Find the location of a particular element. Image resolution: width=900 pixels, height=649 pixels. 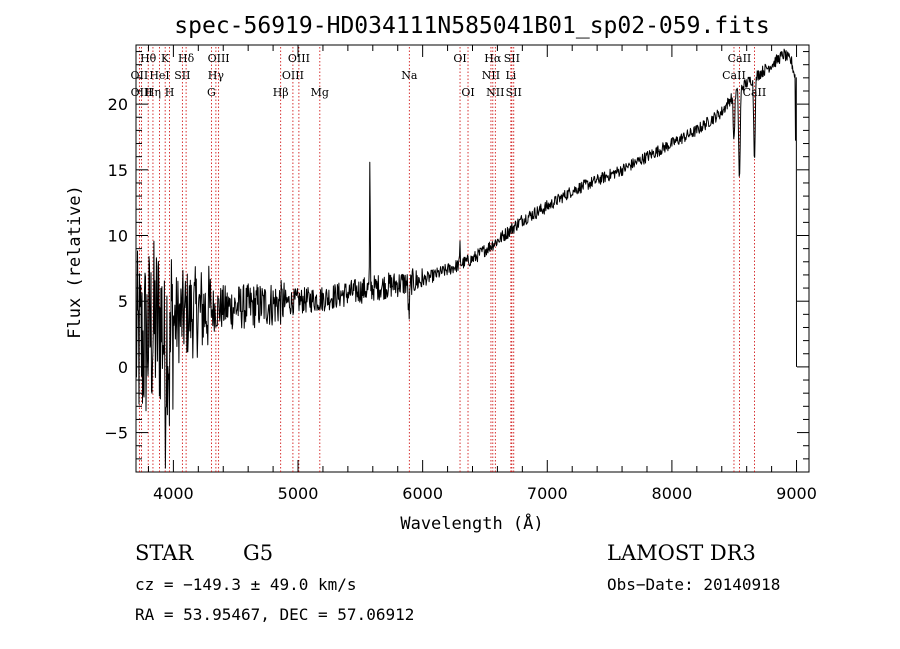

line-marker-label: K is located at coordinates (165, 58).